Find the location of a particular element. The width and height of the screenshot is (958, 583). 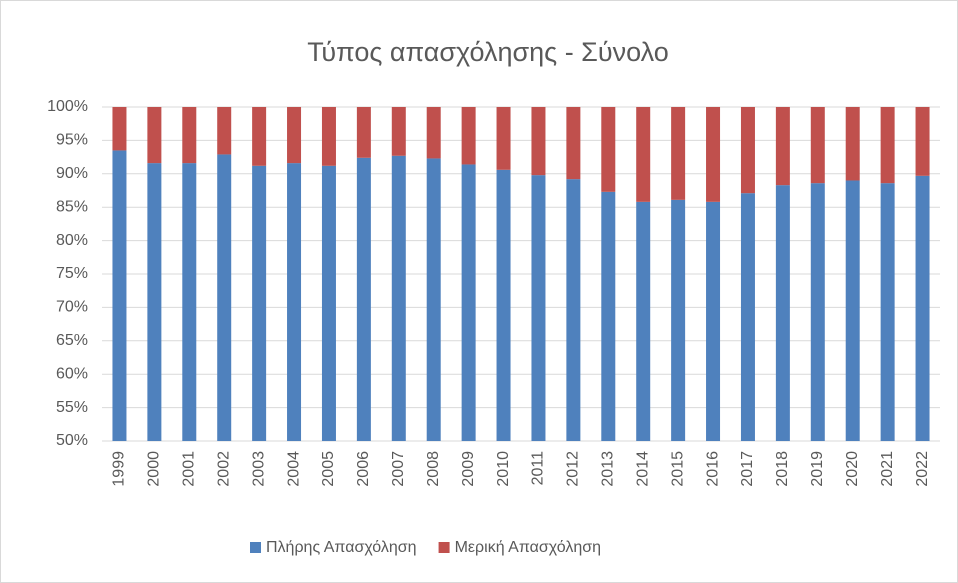

x-tick-label: 2011 is located at coordinates (538, 468).